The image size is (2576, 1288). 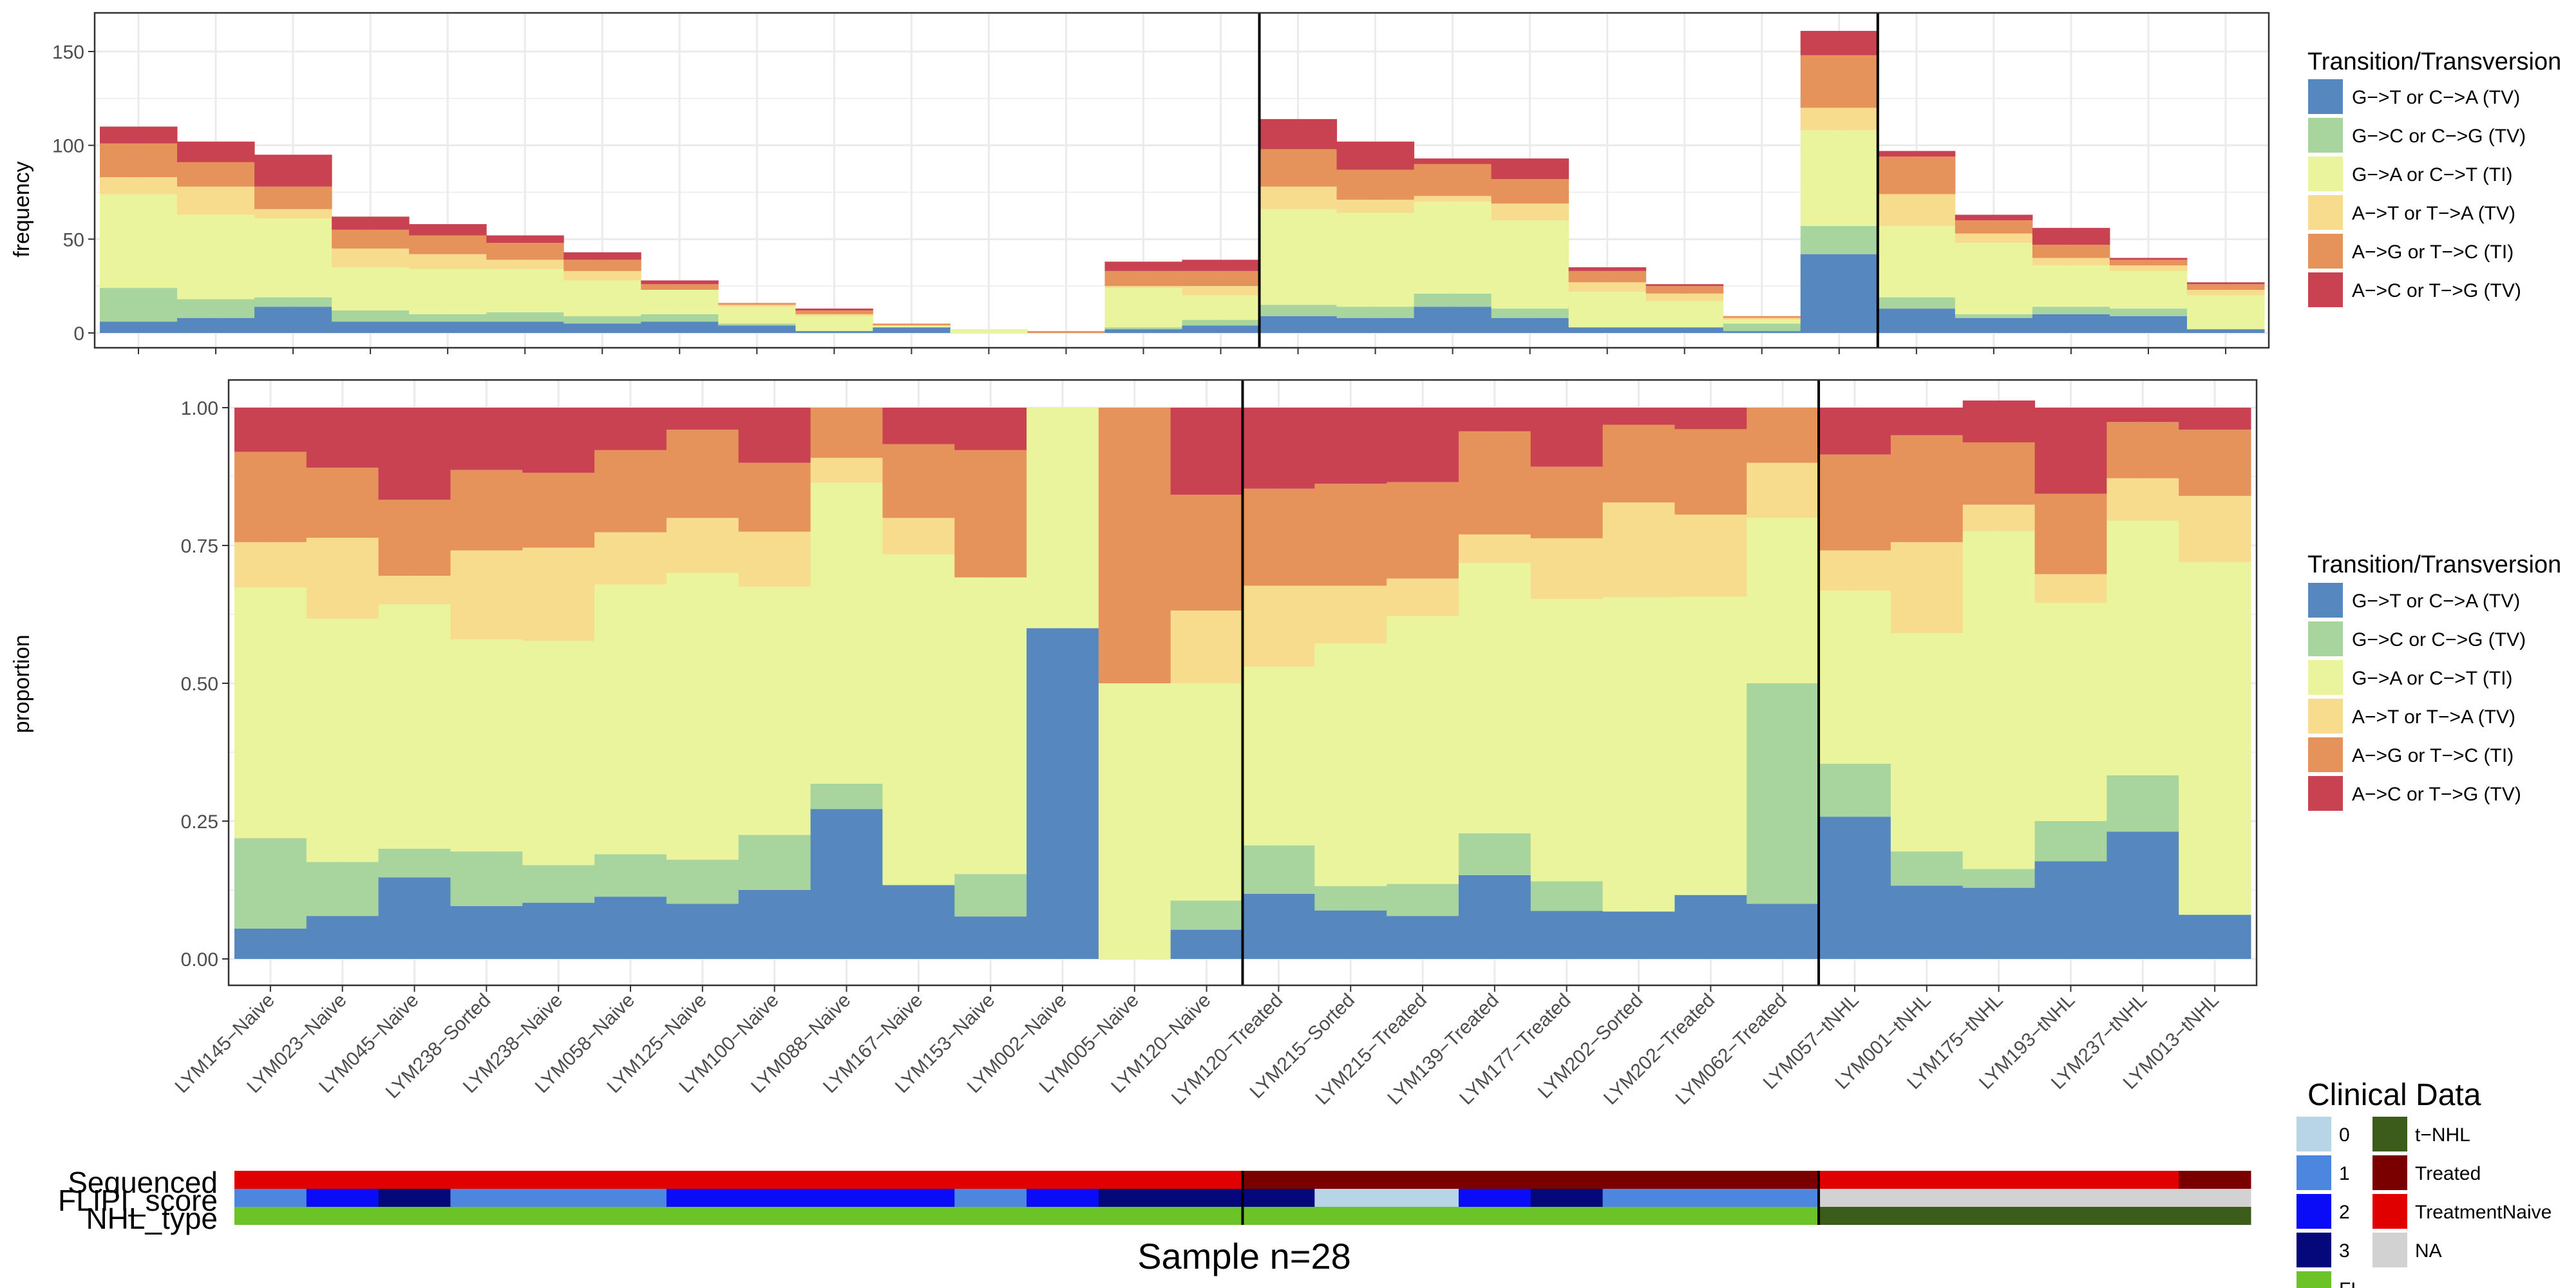 What do you see at coordinates (138, 1200) in the screenshot?
I see `clinical-row-label-flipi-score: FLIPI_score` at bounding box center [138, 1200].